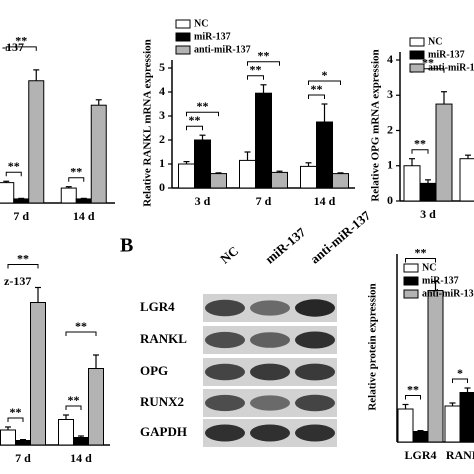  Describe the element at coordinates (126, 246) in the screenshot. I see `panel-label: B` at that location.